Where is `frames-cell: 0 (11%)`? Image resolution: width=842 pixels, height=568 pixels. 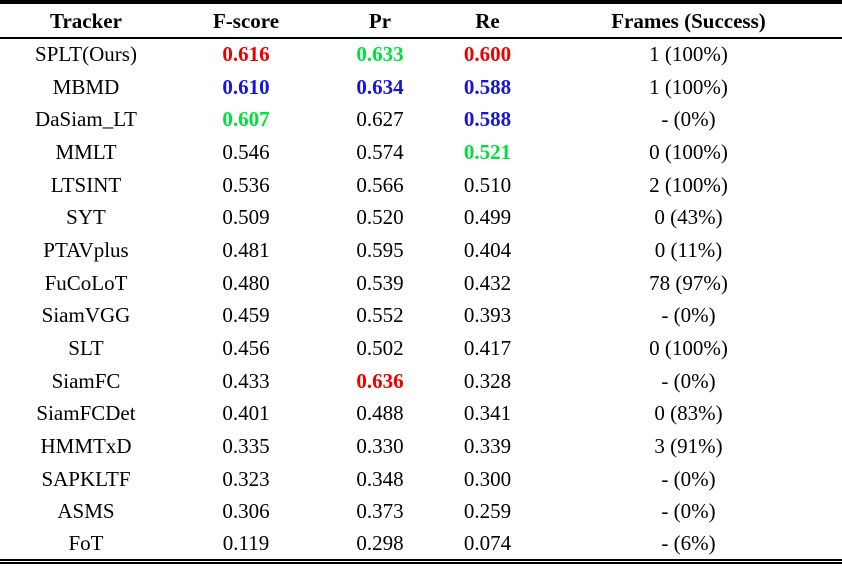 frames-cell: 0 (11%) is located at coordinates (688, 249).